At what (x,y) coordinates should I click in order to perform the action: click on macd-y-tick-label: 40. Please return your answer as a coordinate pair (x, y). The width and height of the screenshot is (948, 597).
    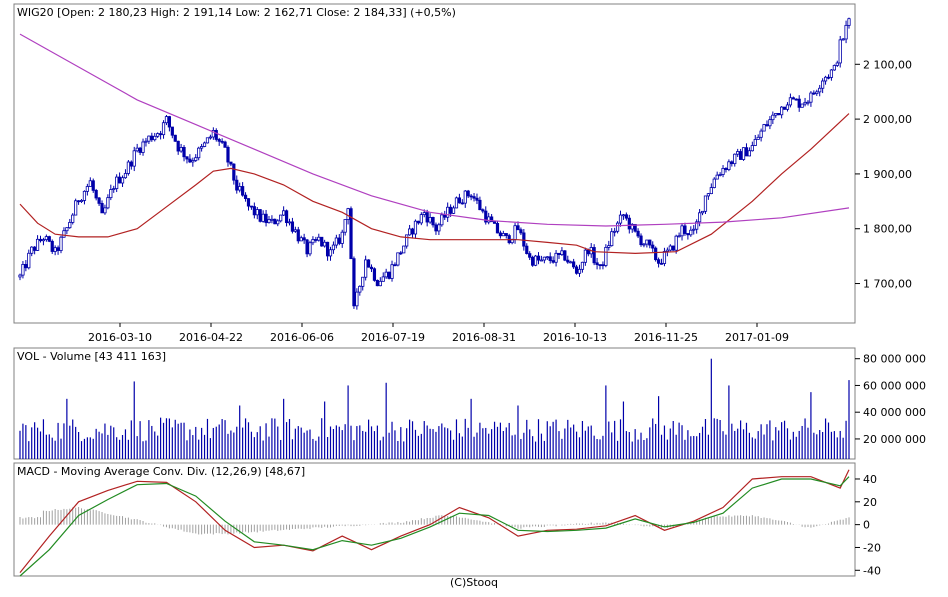
    Looking at the image, I should click on (870, 479).